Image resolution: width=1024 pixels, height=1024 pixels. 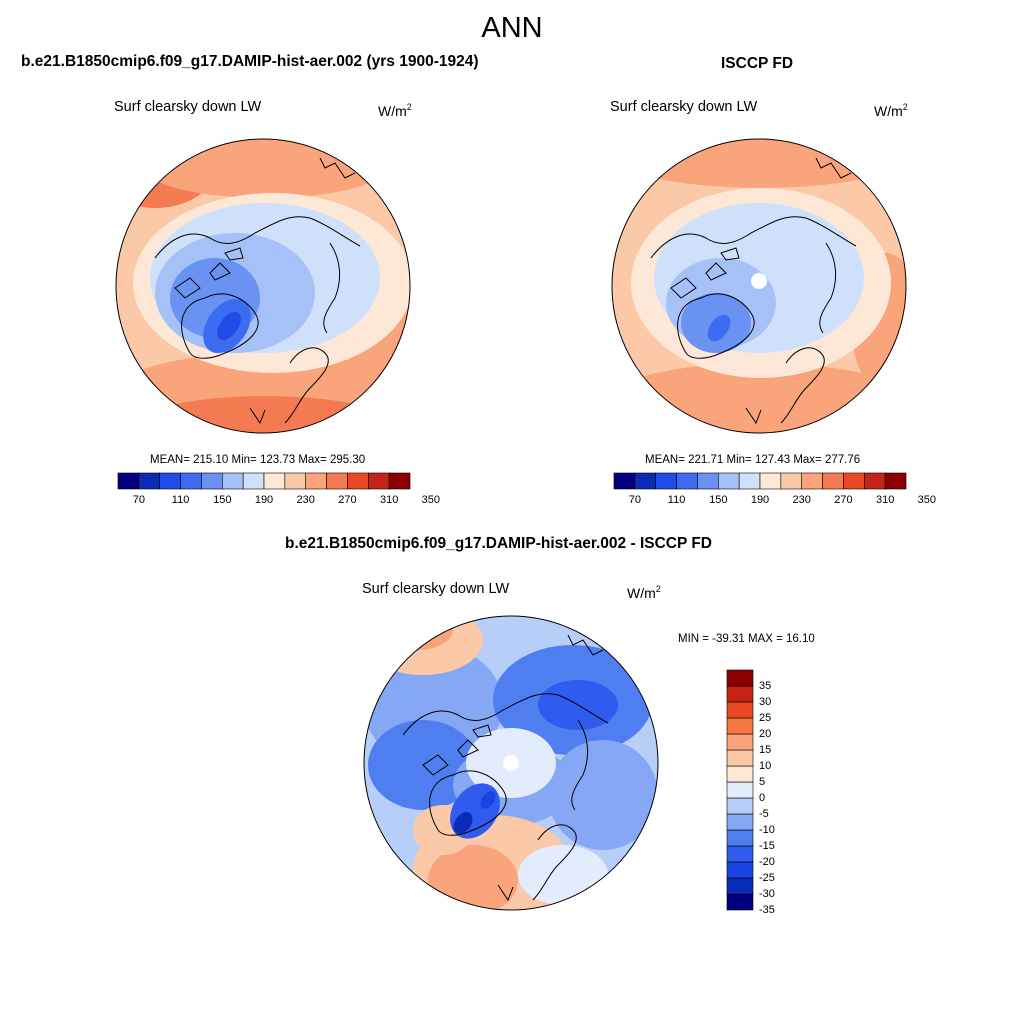 I want to click on colorbar-tick-label: -35, so click(x=767, y=910).